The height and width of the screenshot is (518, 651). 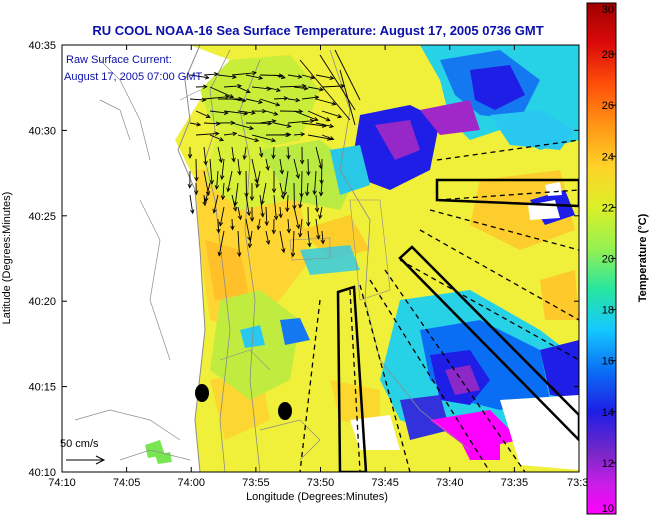 I want to click on y-tick-label: 40:10, so click(x=42, y=473).